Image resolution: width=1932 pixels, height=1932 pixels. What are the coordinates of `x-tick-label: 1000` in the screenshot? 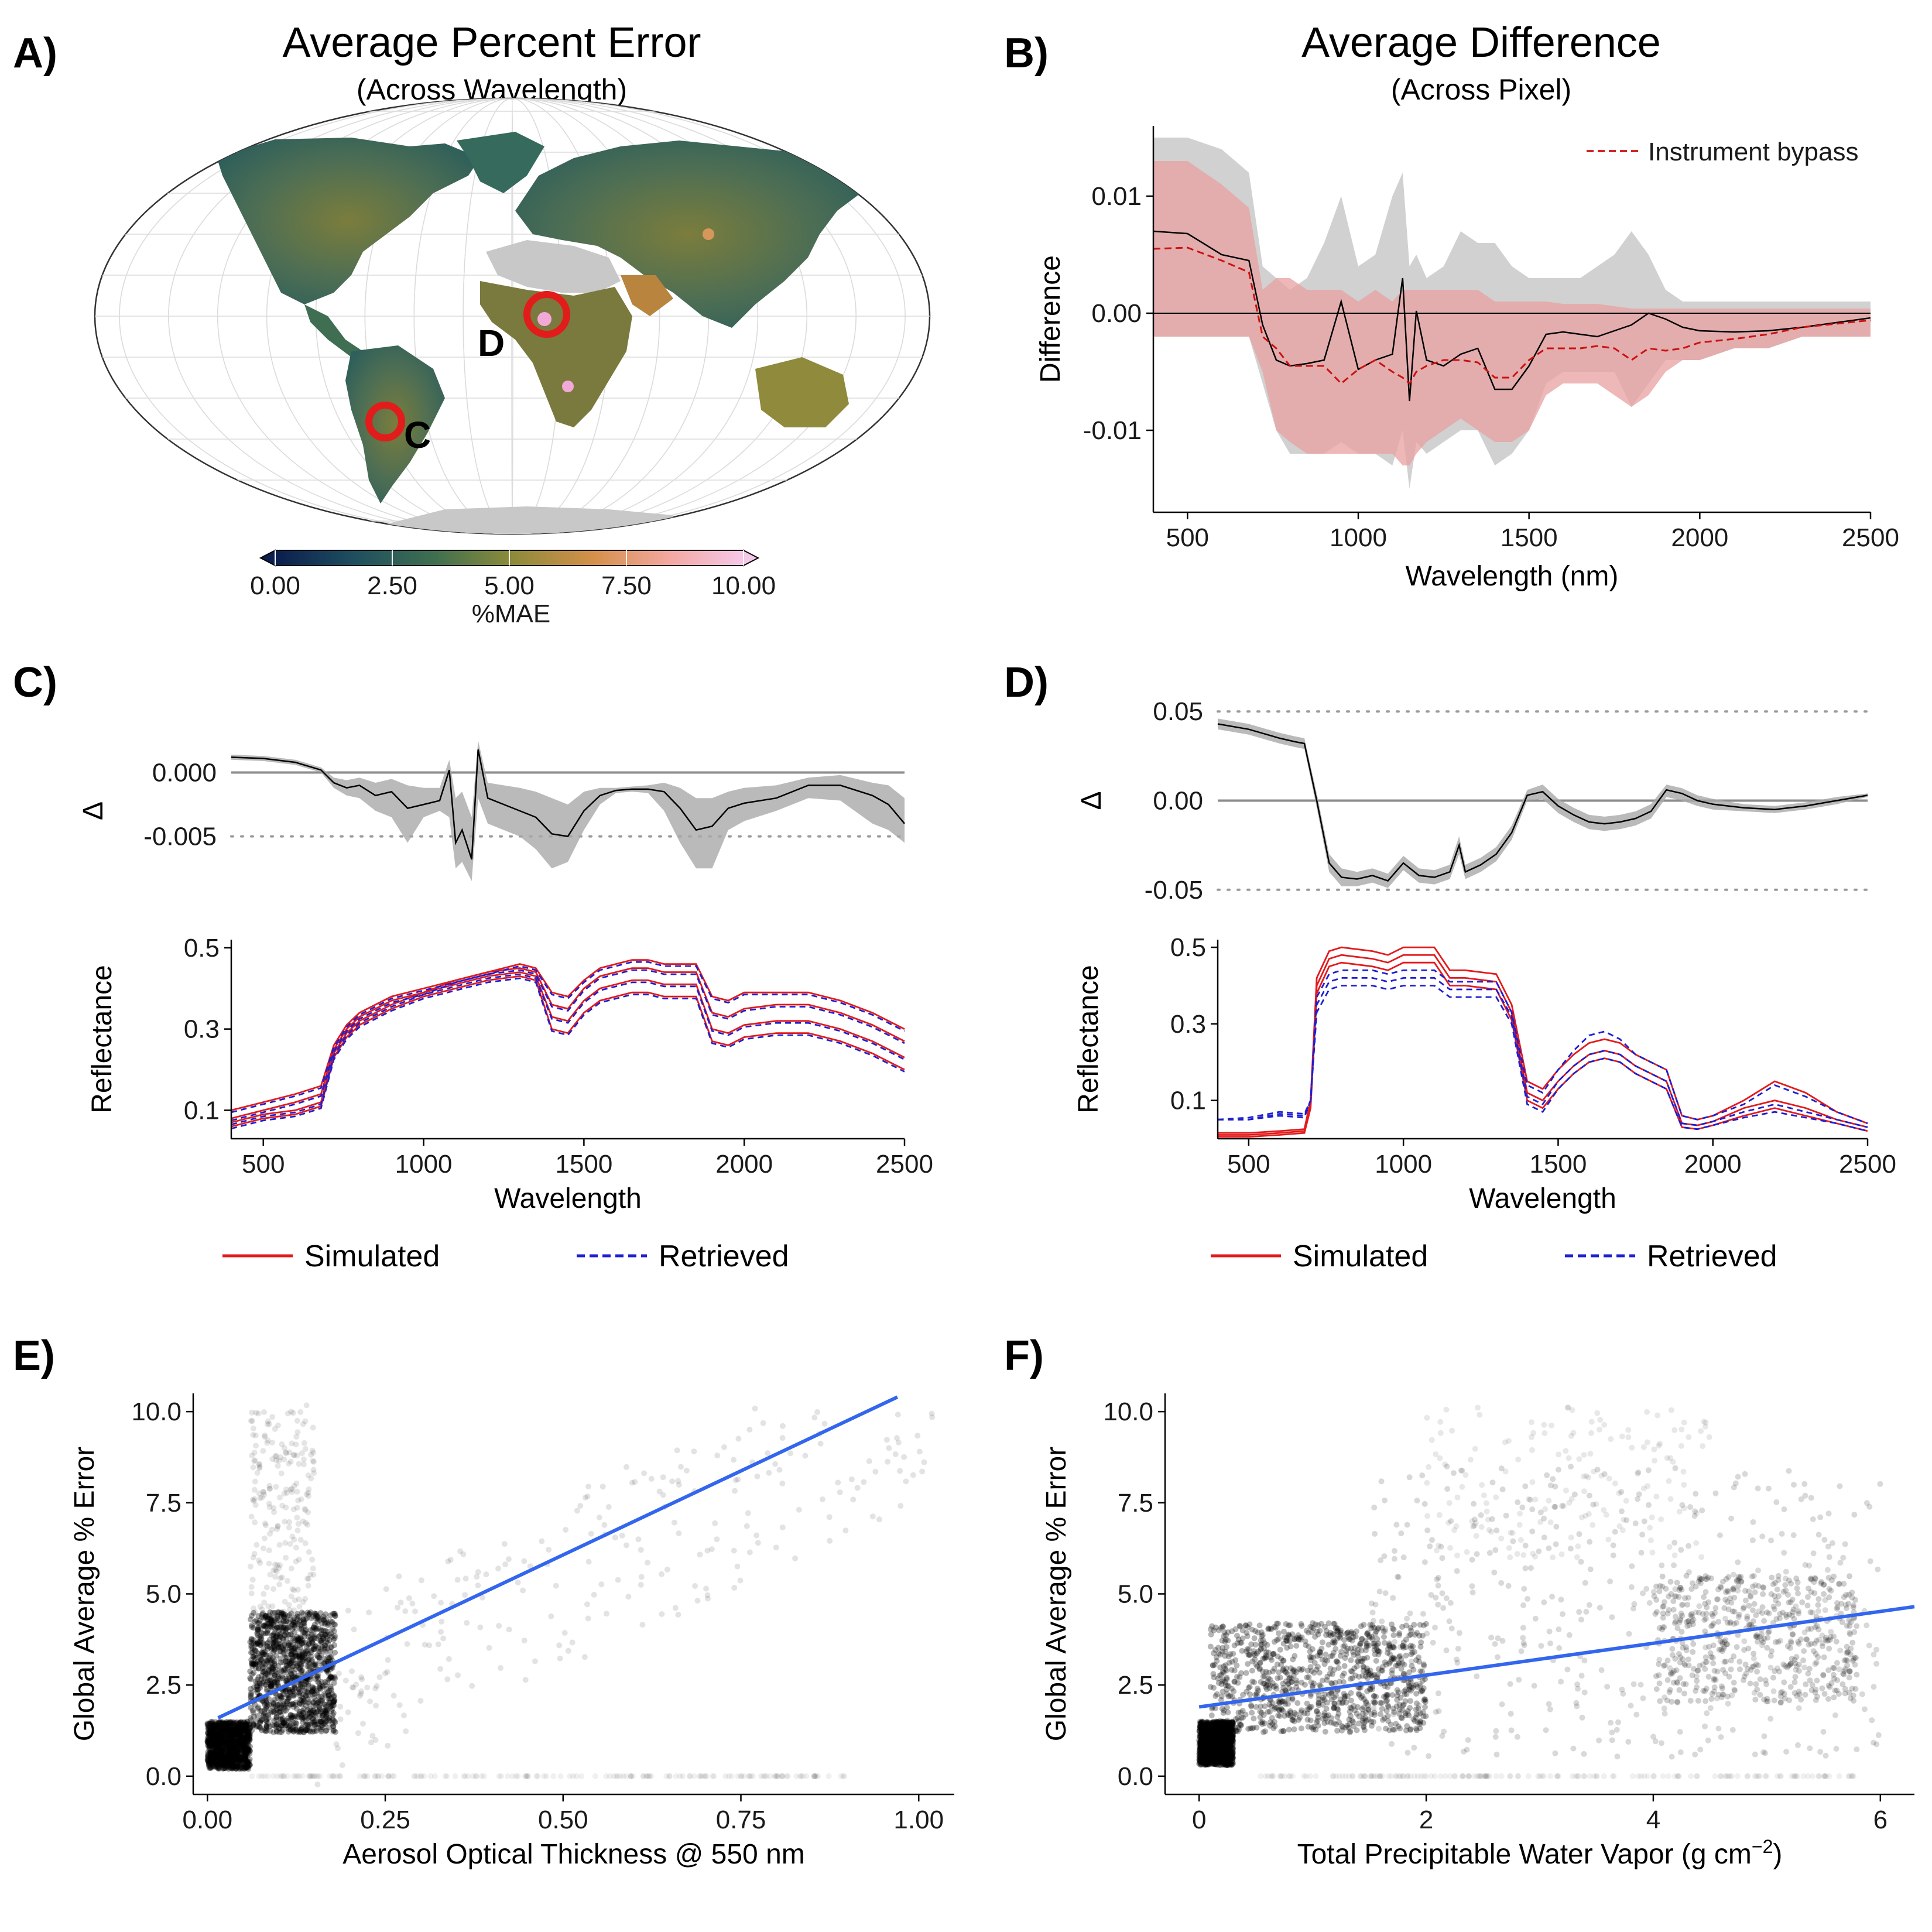 It's located at (1403, 1164).